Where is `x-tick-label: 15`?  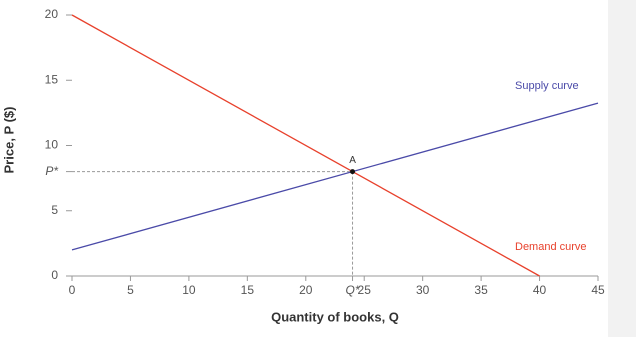
x-tick-label: 15 is located at coordinates (248, 290).